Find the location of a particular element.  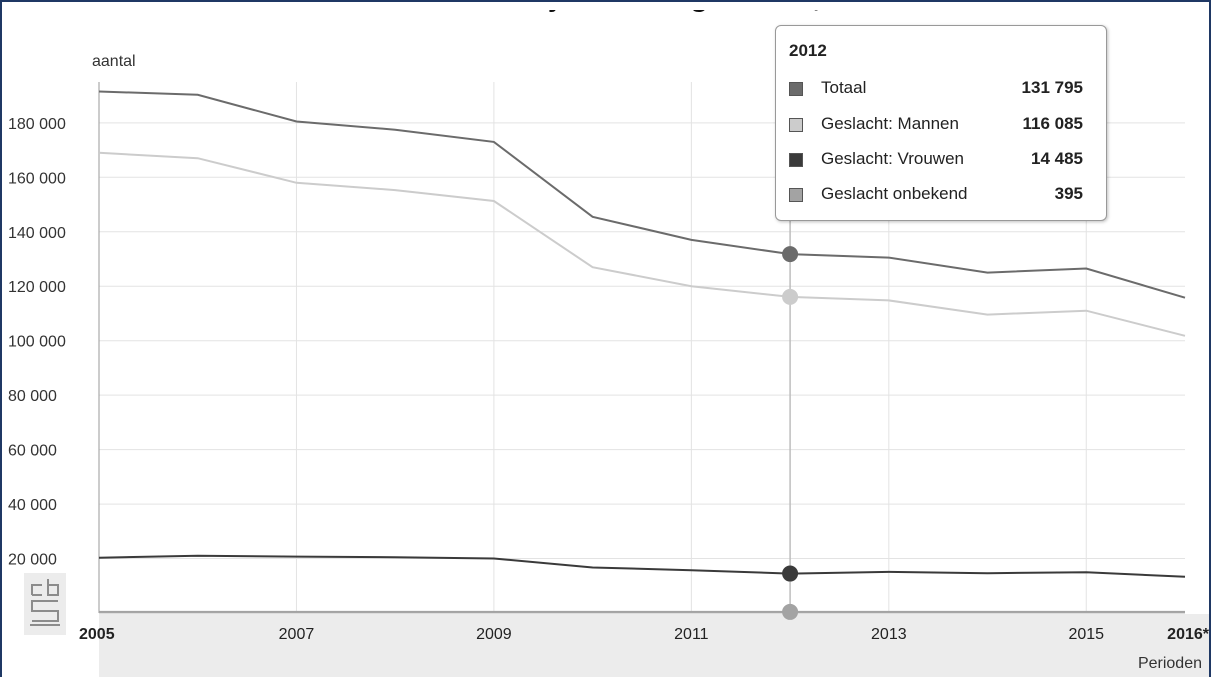

tooltip-year: 2012 is located at coordinates (808, 50).